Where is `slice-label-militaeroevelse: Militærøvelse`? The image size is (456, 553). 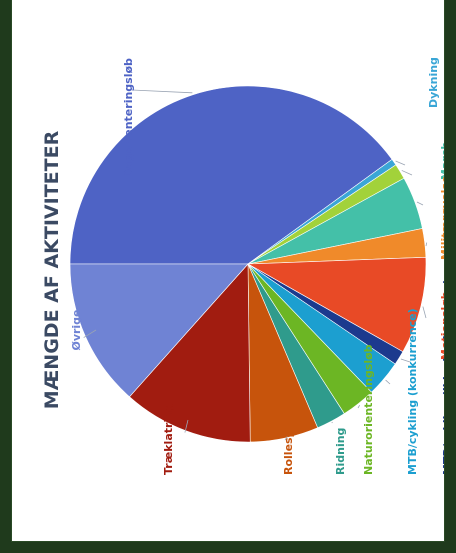
slice-label-militaeroevelse: Militærøvelse is located at coordinates (441, 218).